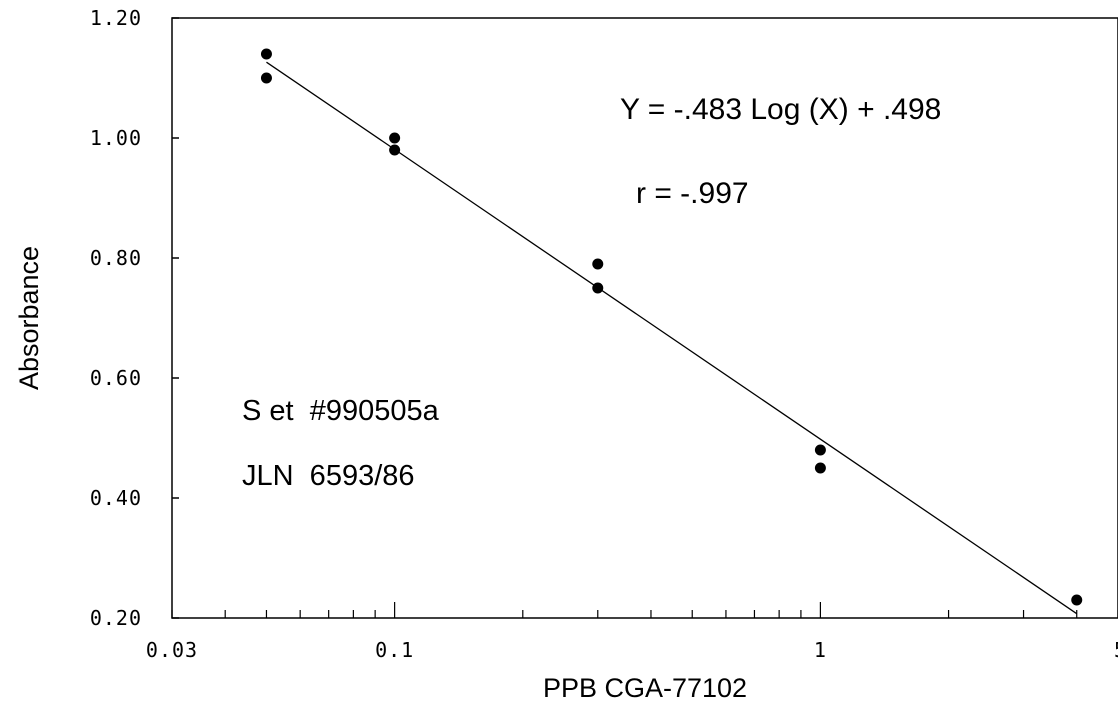  I want to click on x-tick-label: 5, so click(1116, 650).